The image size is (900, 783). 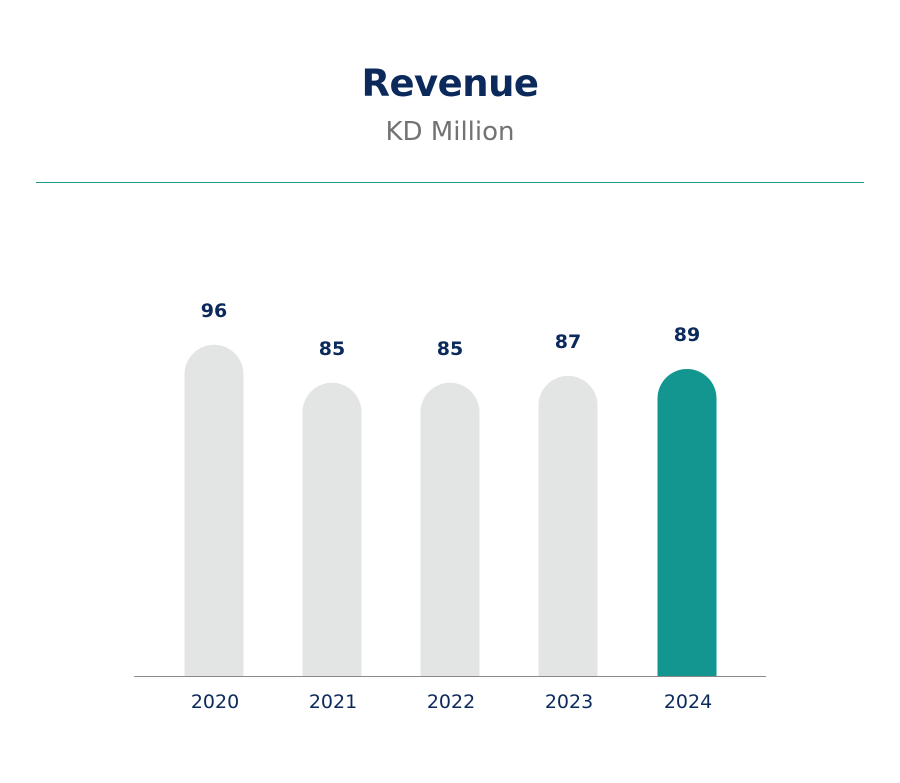 I want to click on data-label-2020: 96, so click(x=214, y=311).